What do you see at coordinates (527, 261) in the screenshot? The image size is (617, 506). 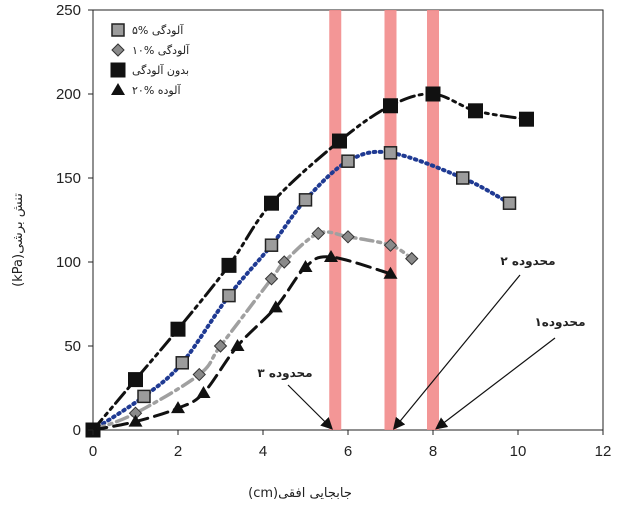 I see `annotation-label: محدوده ۲` at bounding box center [527, 261].